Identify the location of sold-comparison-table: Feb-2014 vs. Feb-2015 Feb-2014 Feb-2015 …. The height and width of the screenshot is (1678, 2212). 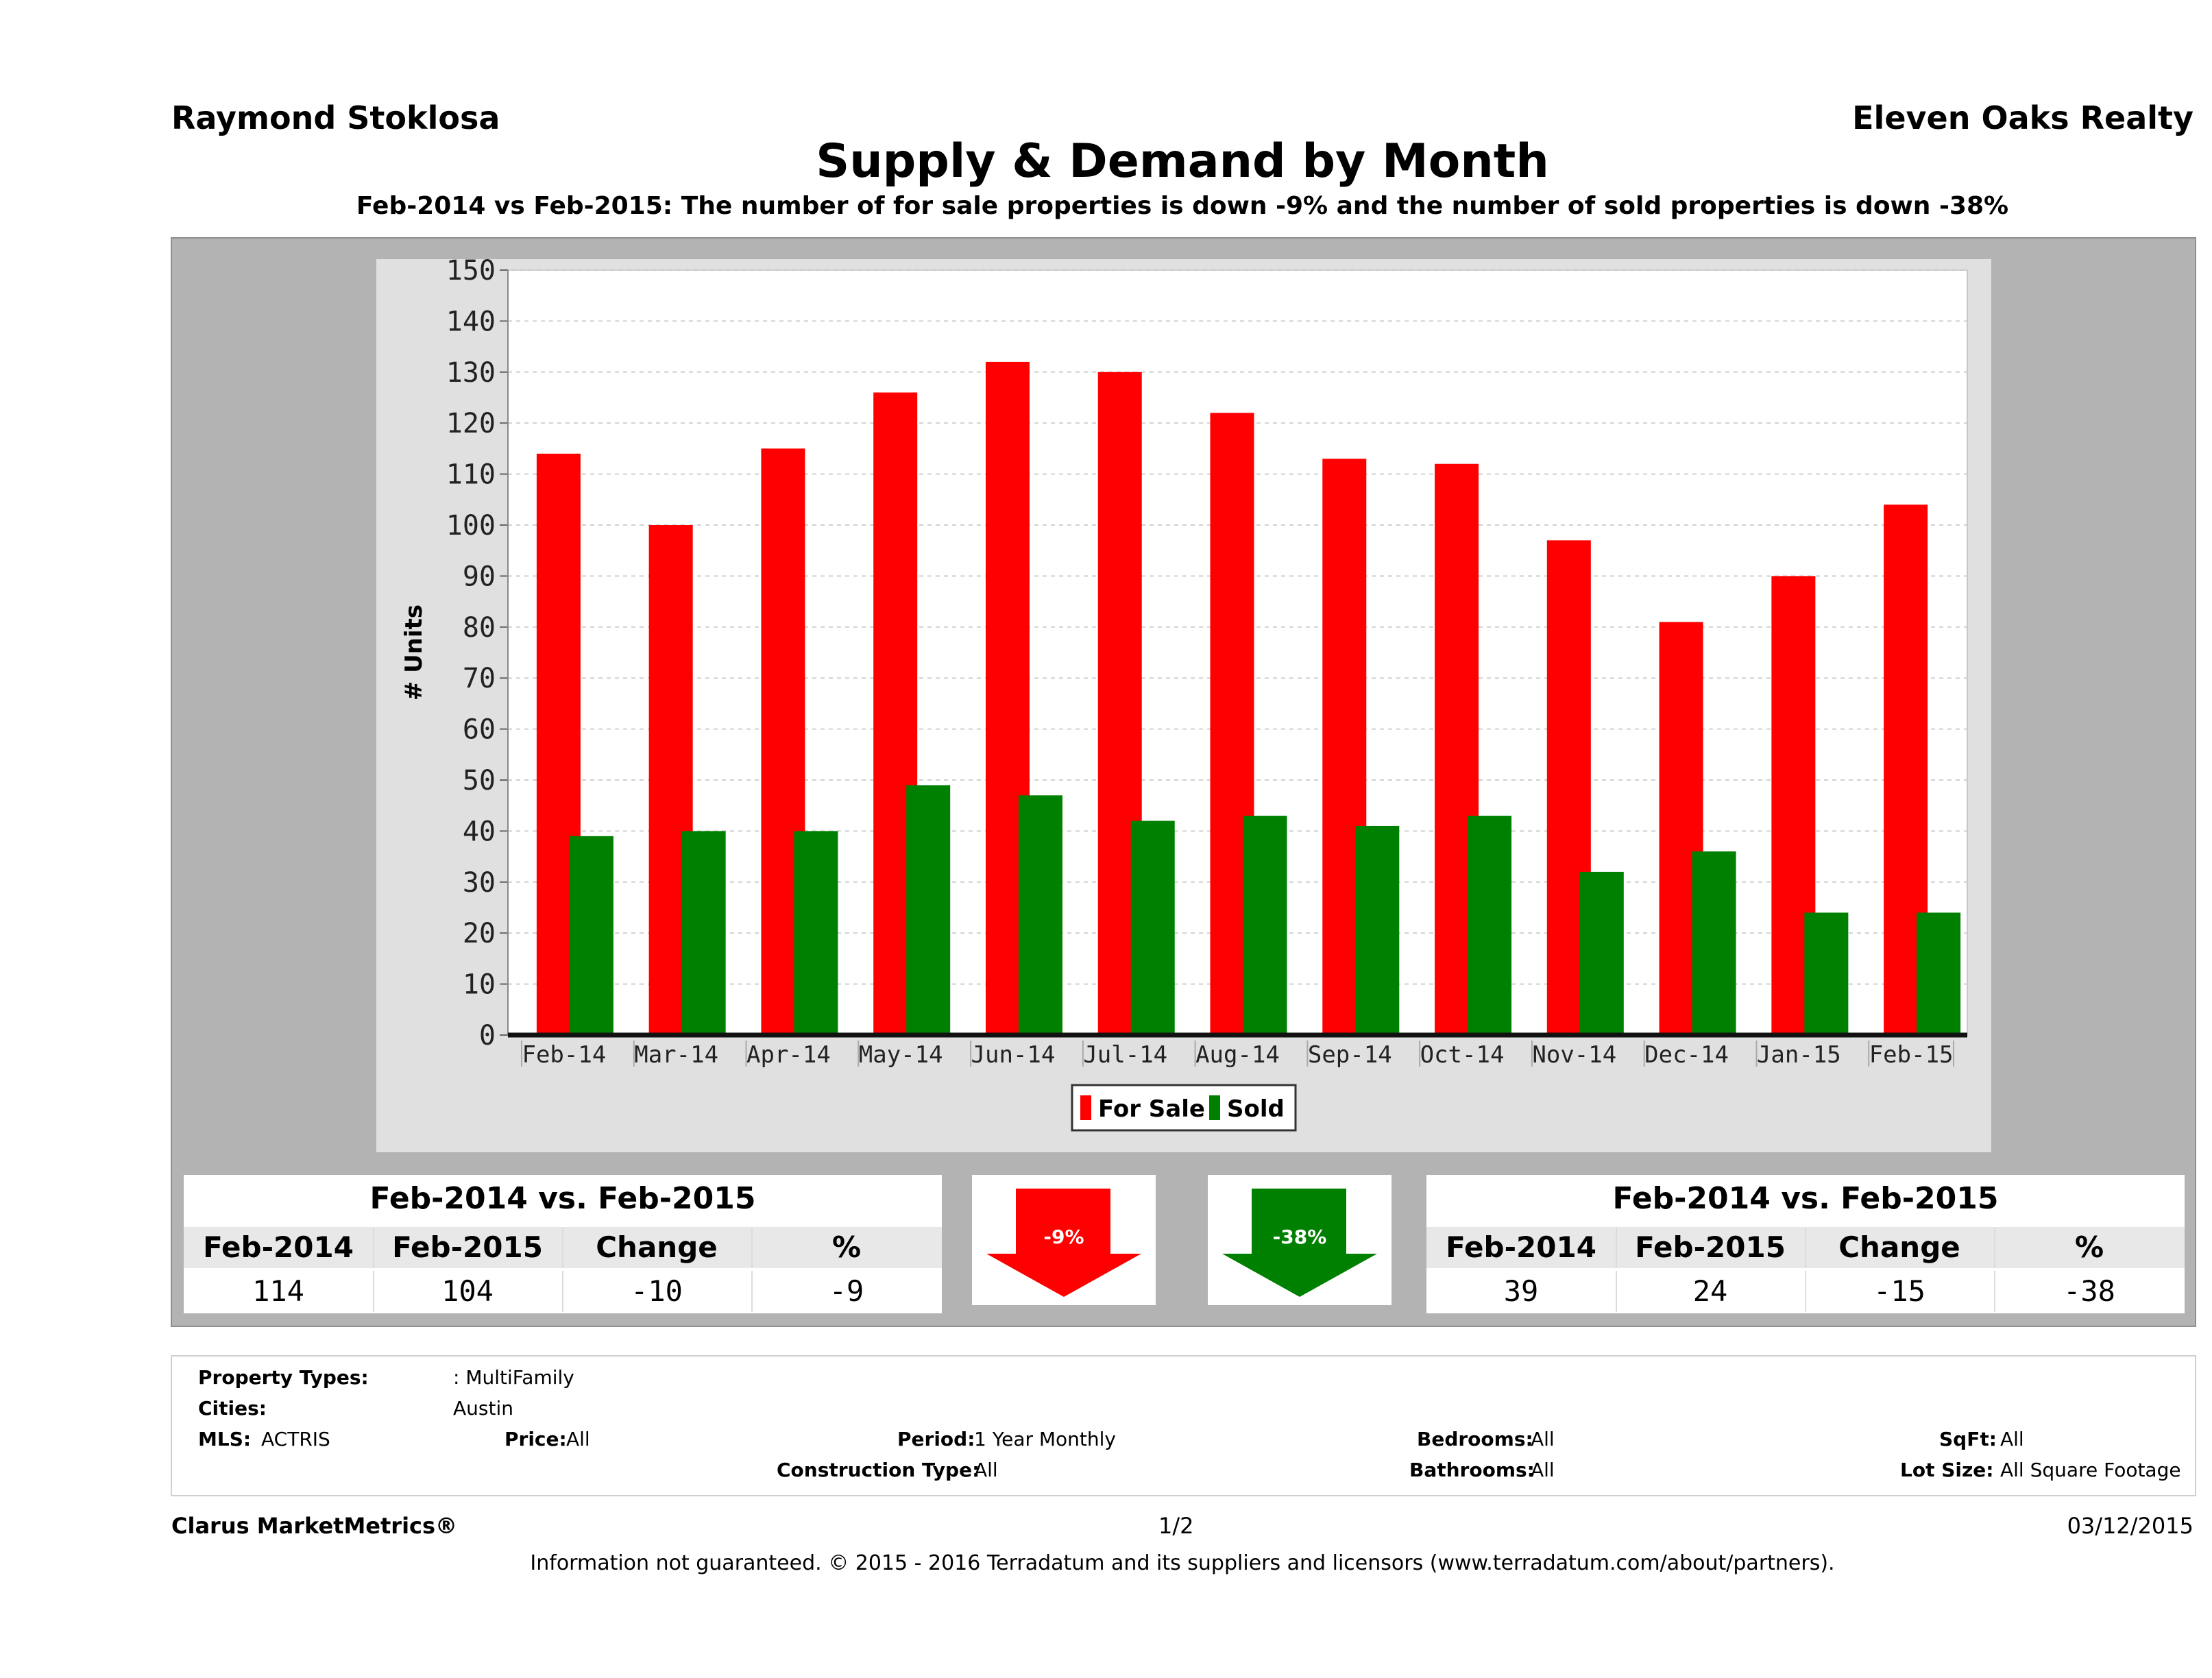
(1805, 1244).